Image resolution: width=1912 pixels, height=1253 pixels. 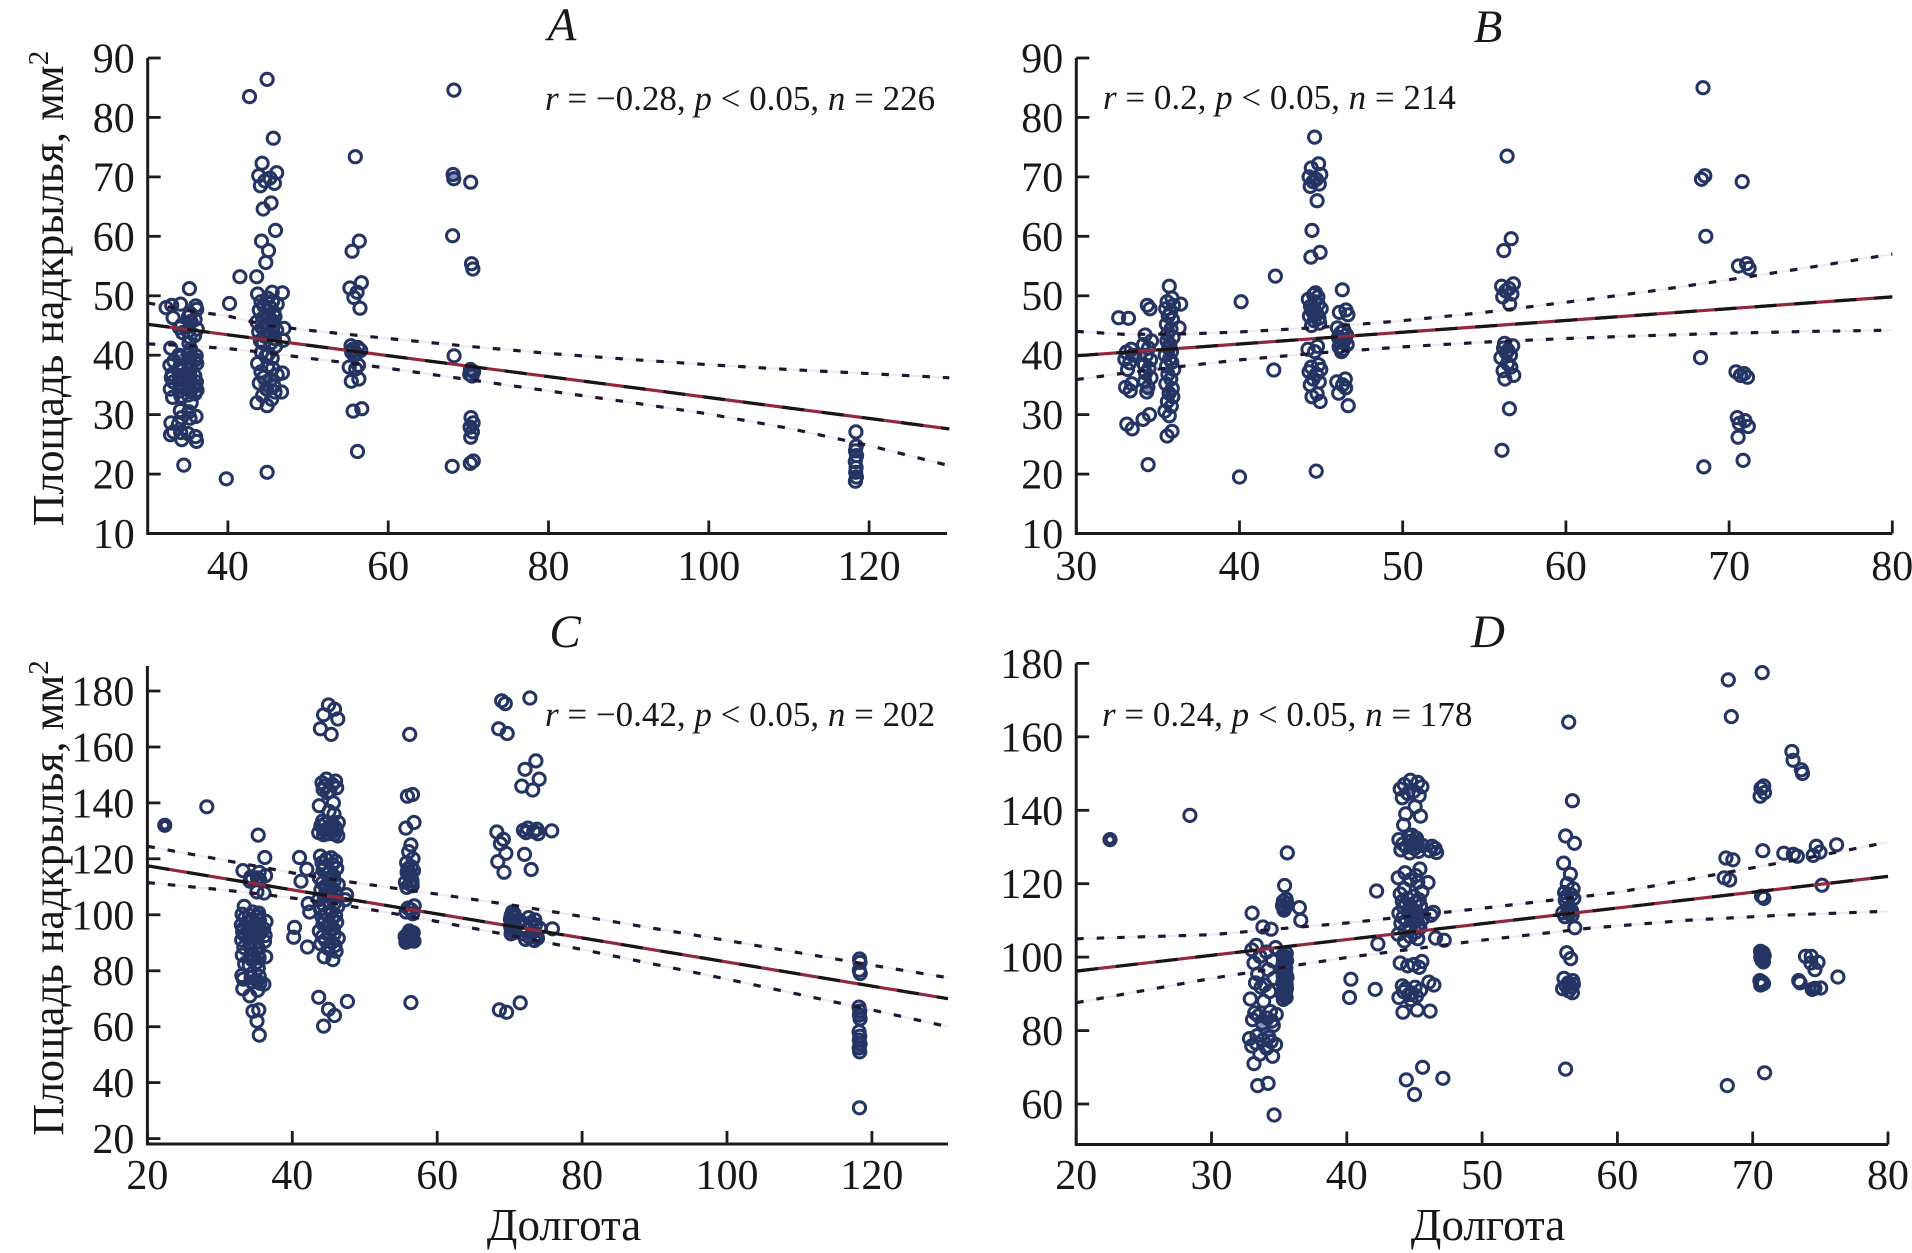 I want to click on svg-text: r = −0.28, p < 0.05, n = 226, so click(x=740, y=98).